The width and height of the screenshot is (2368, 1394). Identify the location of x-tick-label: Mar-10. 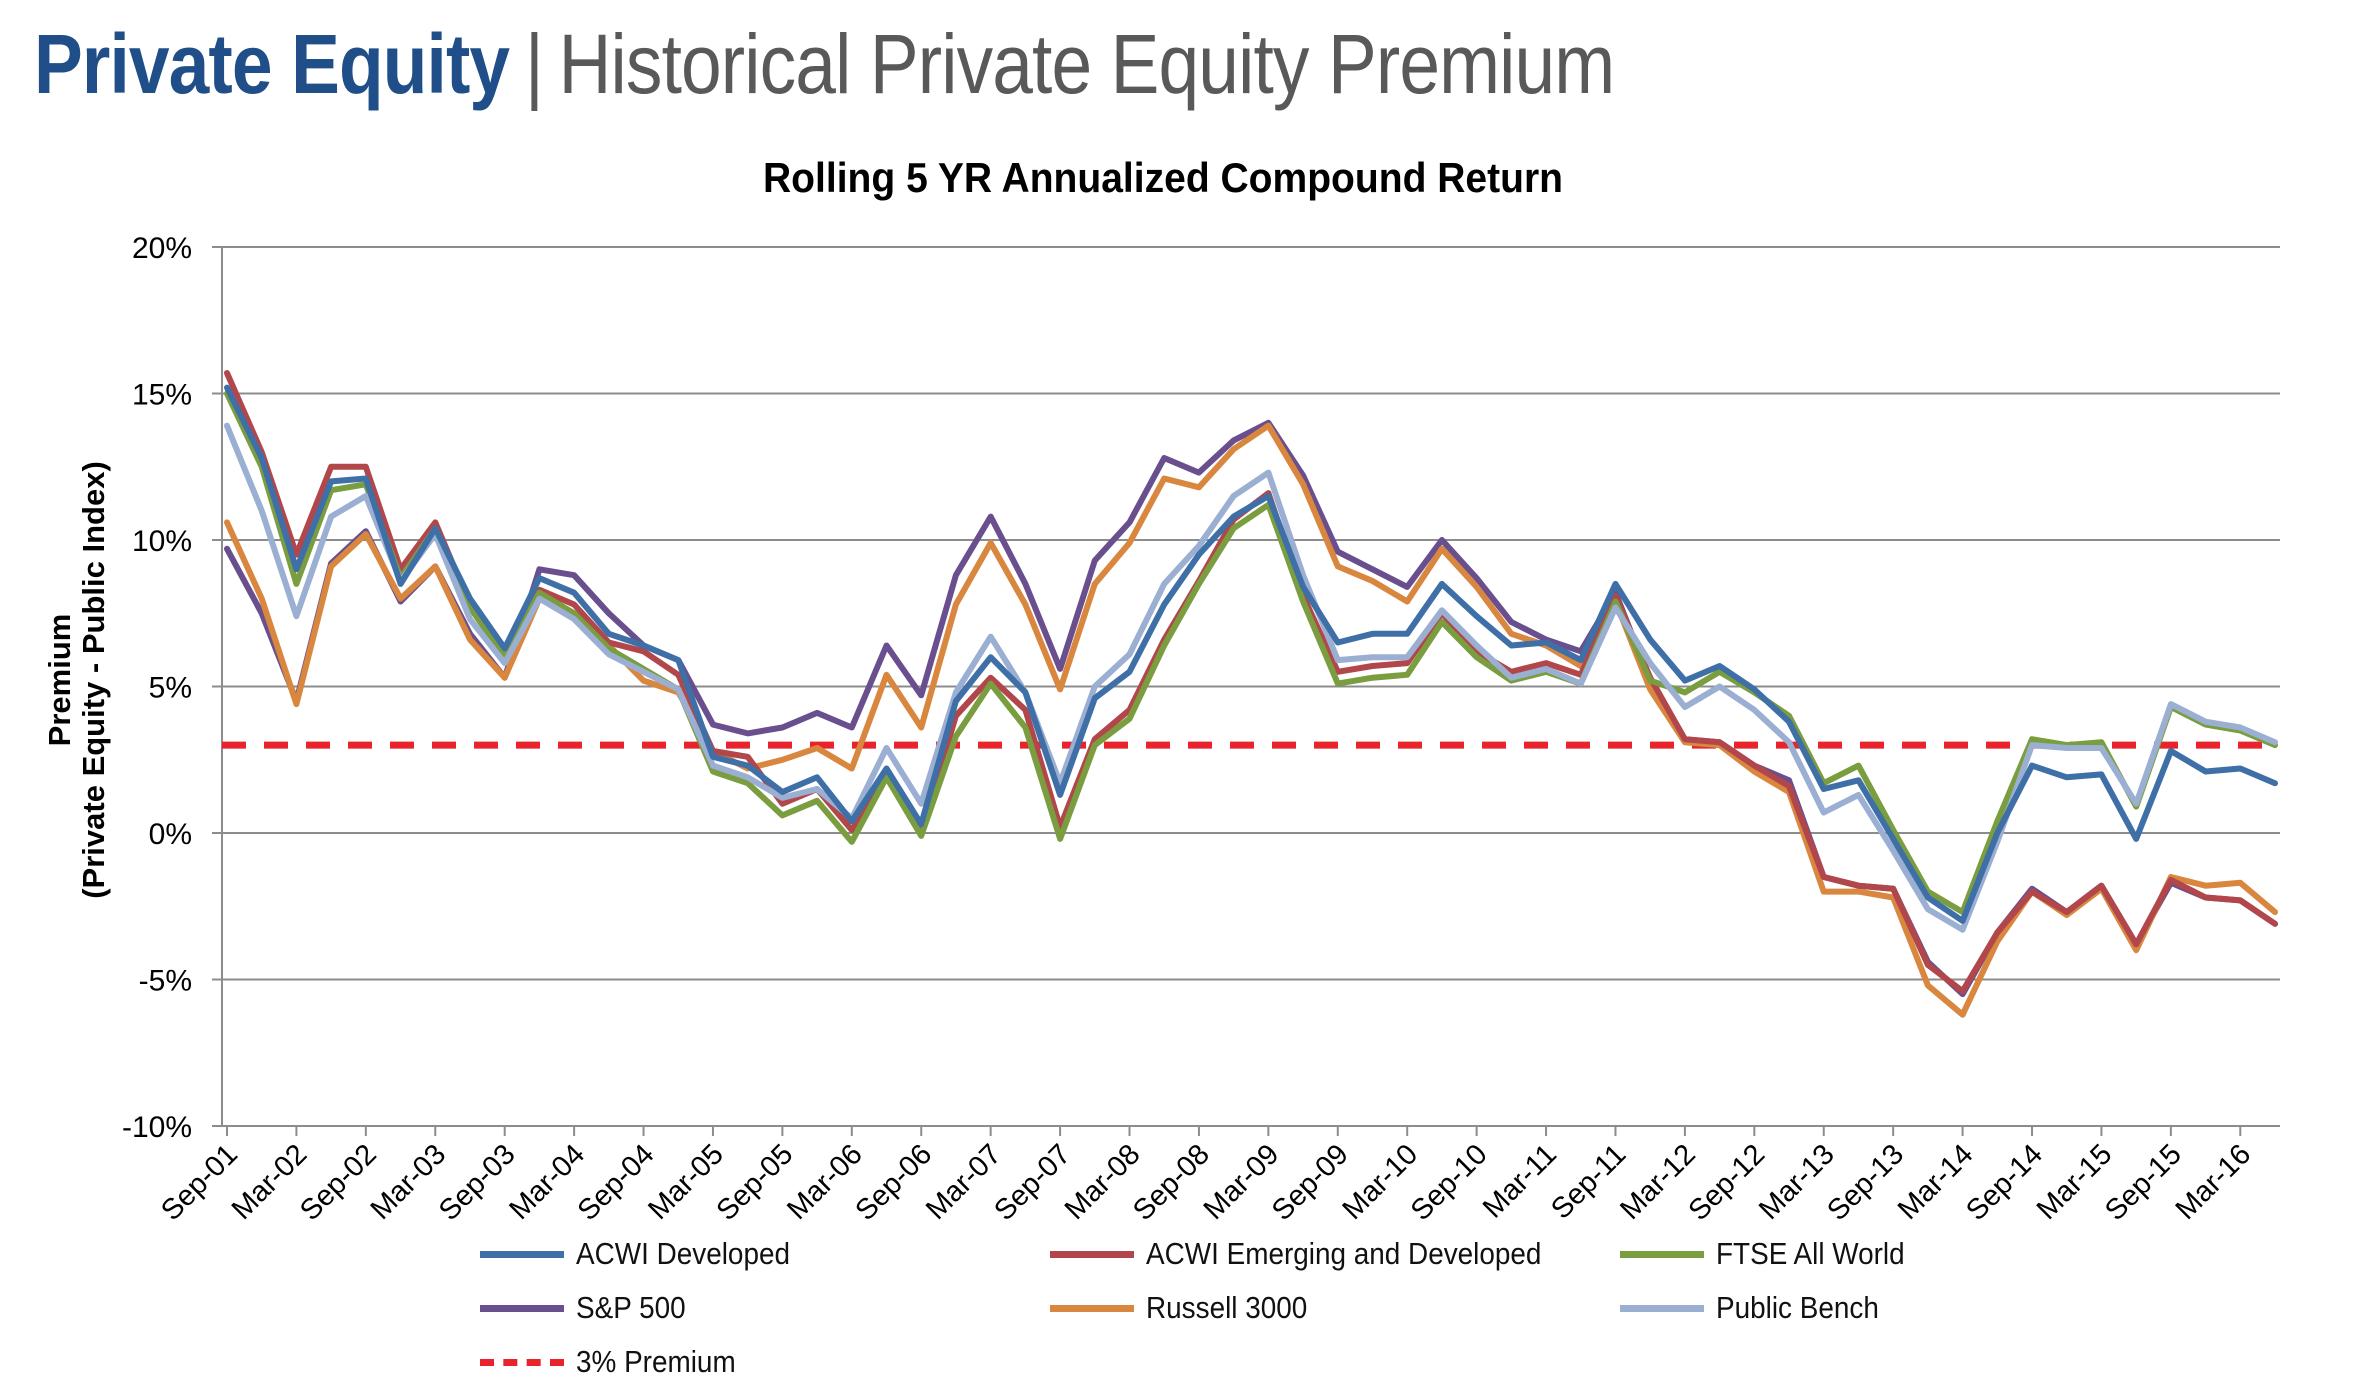
(1381, 1182).